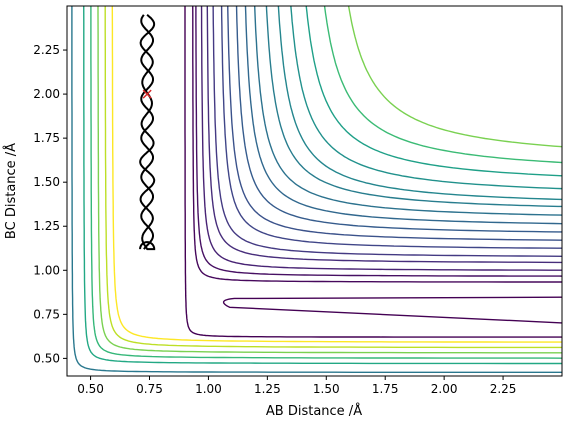  Describe the element at coordinates (208, 389) in the screenshot. I see `x-tick-label: 1.00` at that location.